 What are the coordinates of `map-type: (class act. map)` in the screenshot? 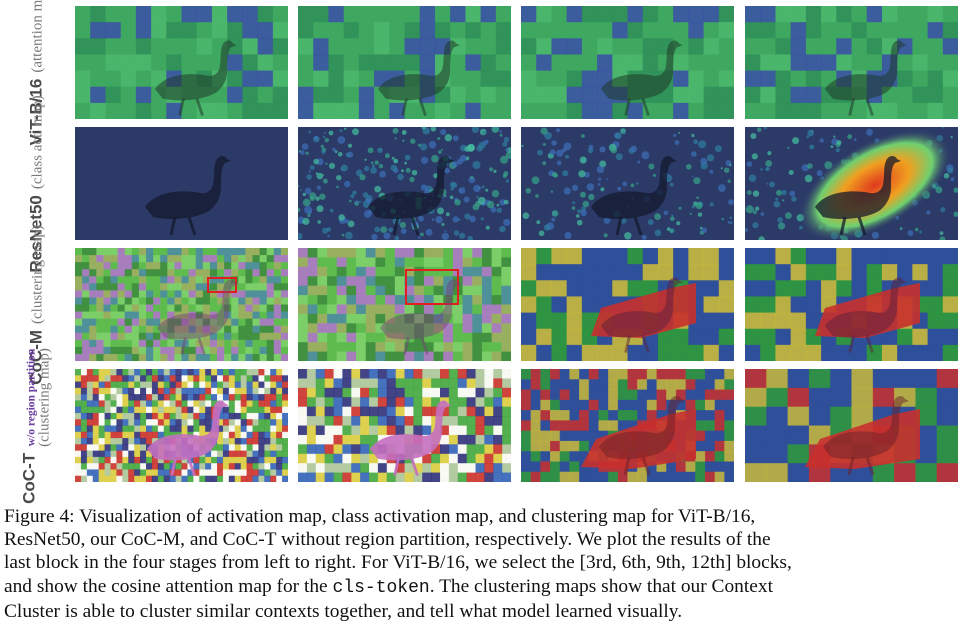 It's located at (37, 141).